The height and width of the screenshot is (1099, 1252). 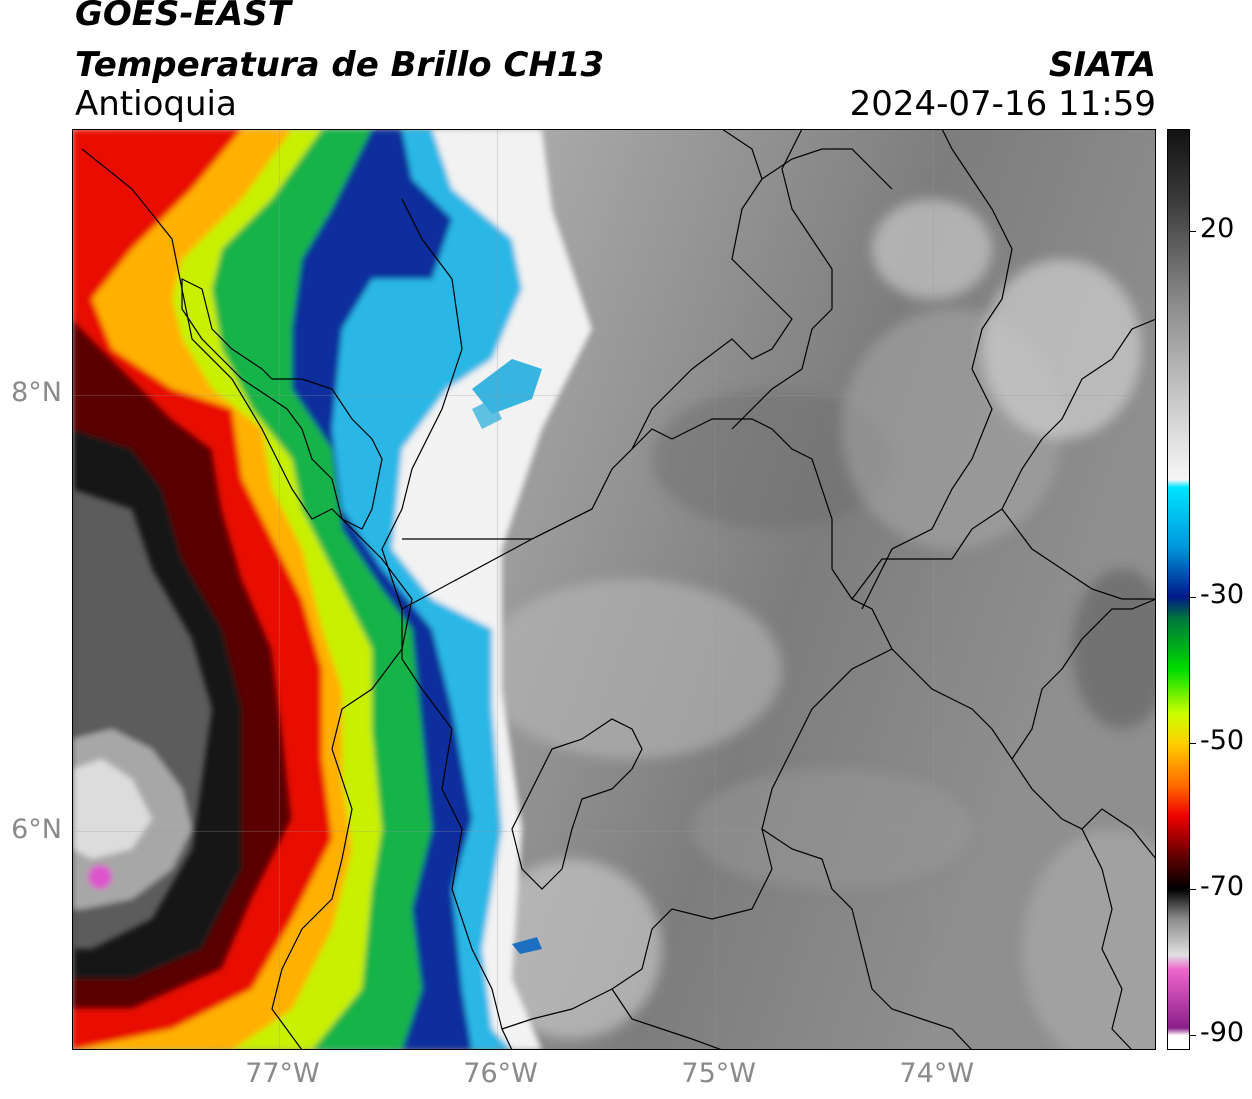 What do you see at coordinates (282, 1073) in the screenshot?
I see `lon-tick-label: 77°W` at bounding box center [282, 1073].